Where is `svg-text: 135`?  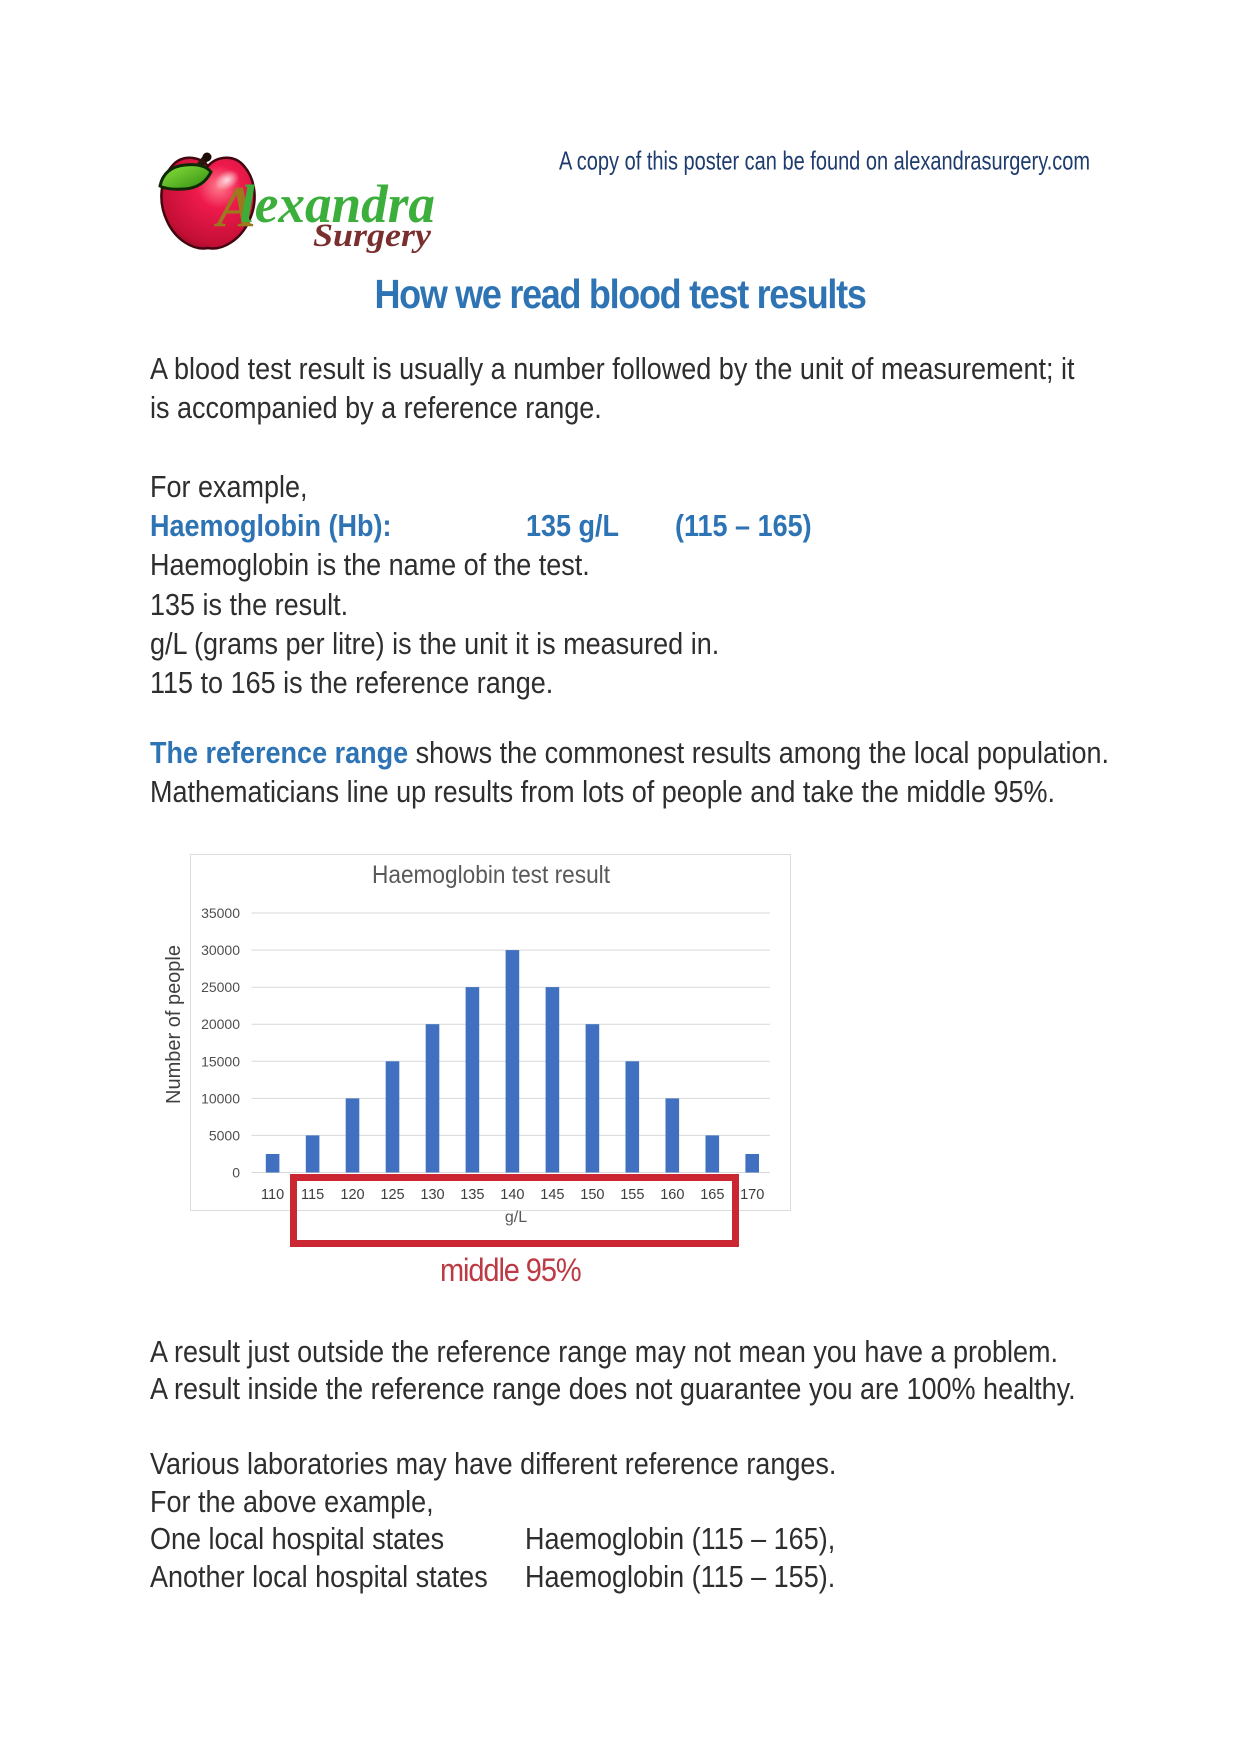
svg-text: 135 is located at coordinates (472, 1195).